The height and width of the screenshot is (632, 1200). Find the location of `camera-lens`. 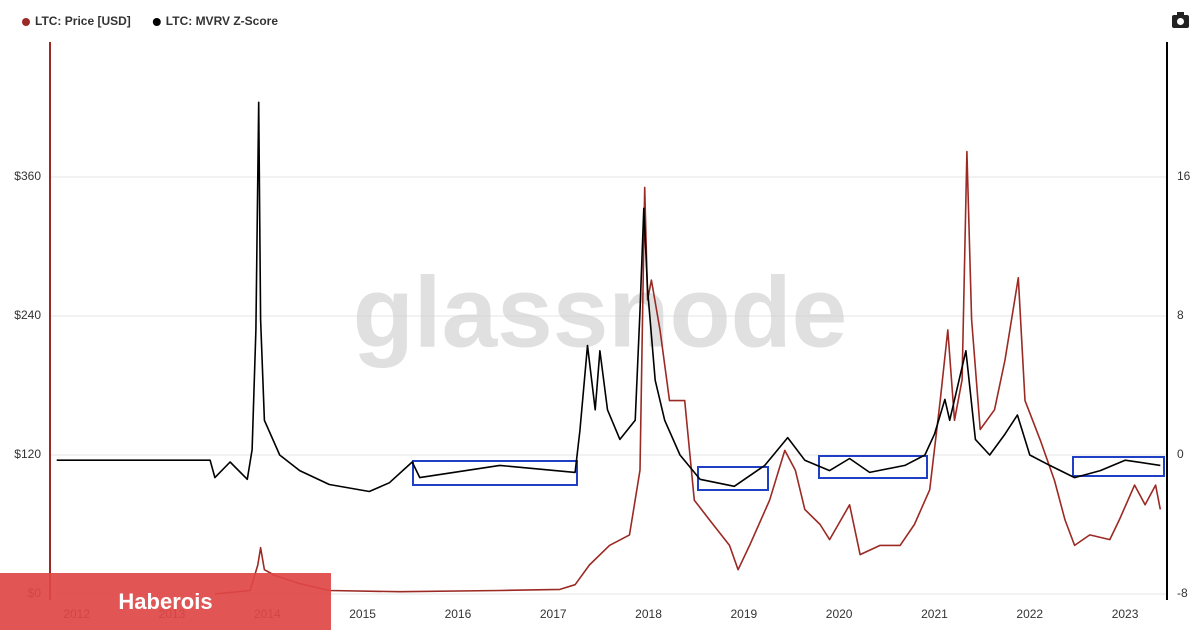

camera-lens is located at coordinates (1180, 21).